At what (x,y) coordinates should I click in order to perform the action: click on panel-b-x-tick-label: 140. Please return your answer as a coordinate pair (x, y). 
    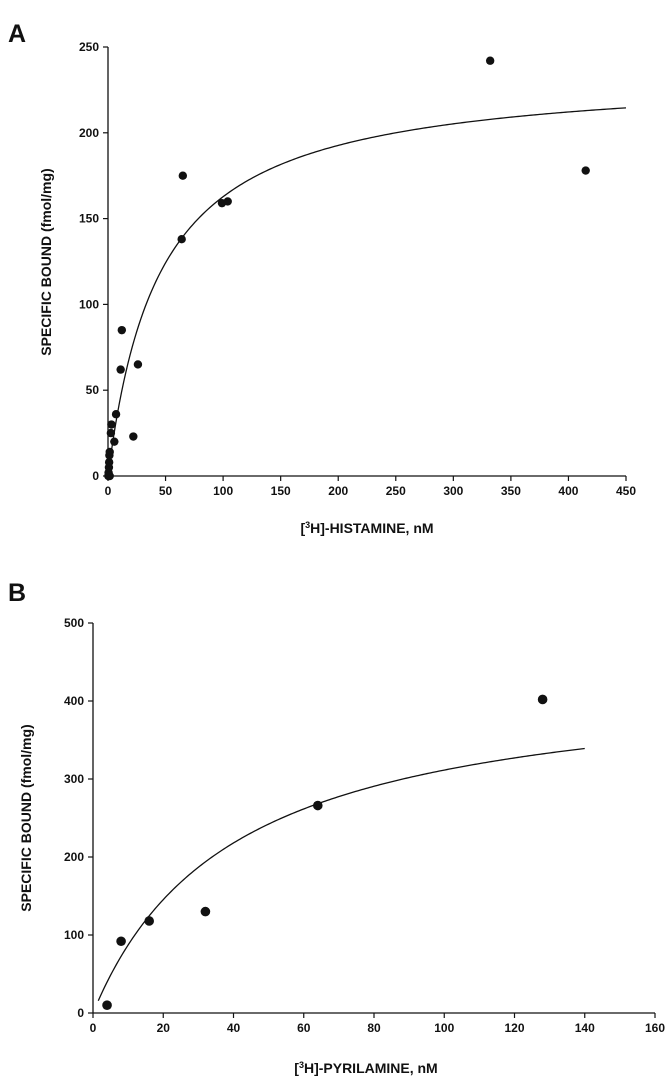
    Looking at the image, I should click on (585, 1028).